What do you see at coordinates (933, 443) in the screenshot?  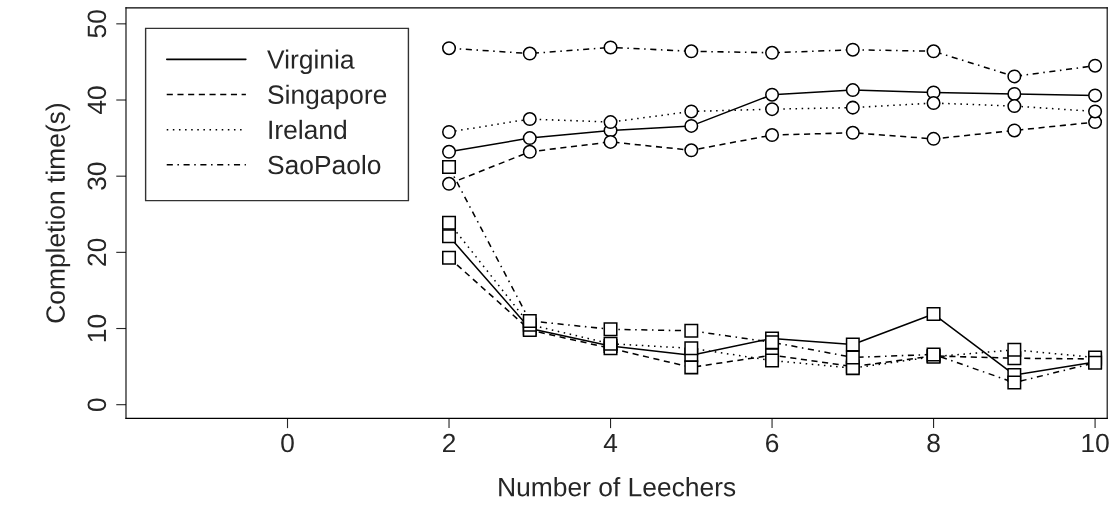 I see `x-tick-label: 8` at bounding box center [933, 443].